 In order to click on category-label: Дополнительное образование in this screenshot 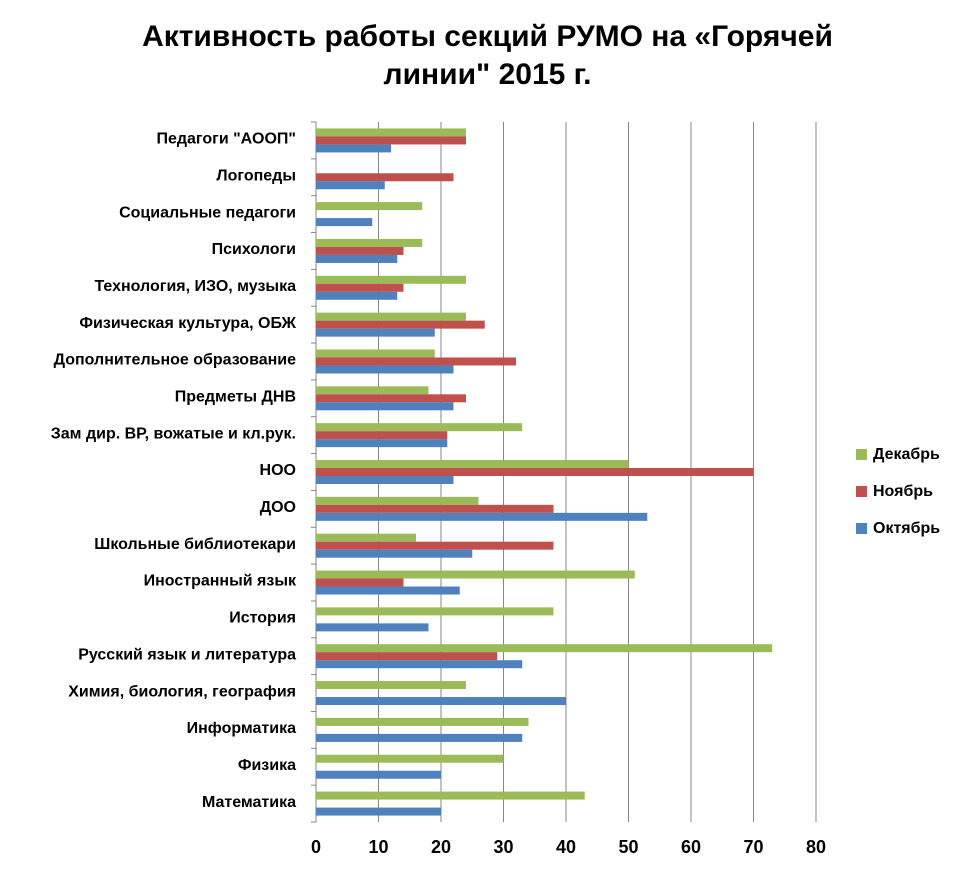, I will do `click(175, 360)`.